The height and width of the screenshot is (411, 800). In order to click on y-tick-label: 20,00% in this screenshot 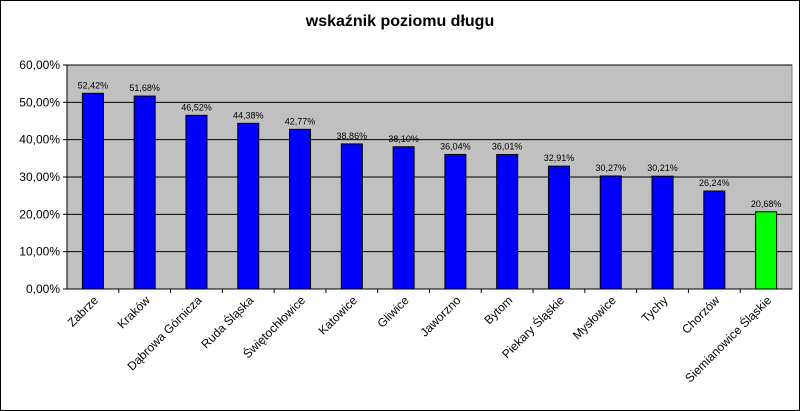, I will do `click(39, 214)`.